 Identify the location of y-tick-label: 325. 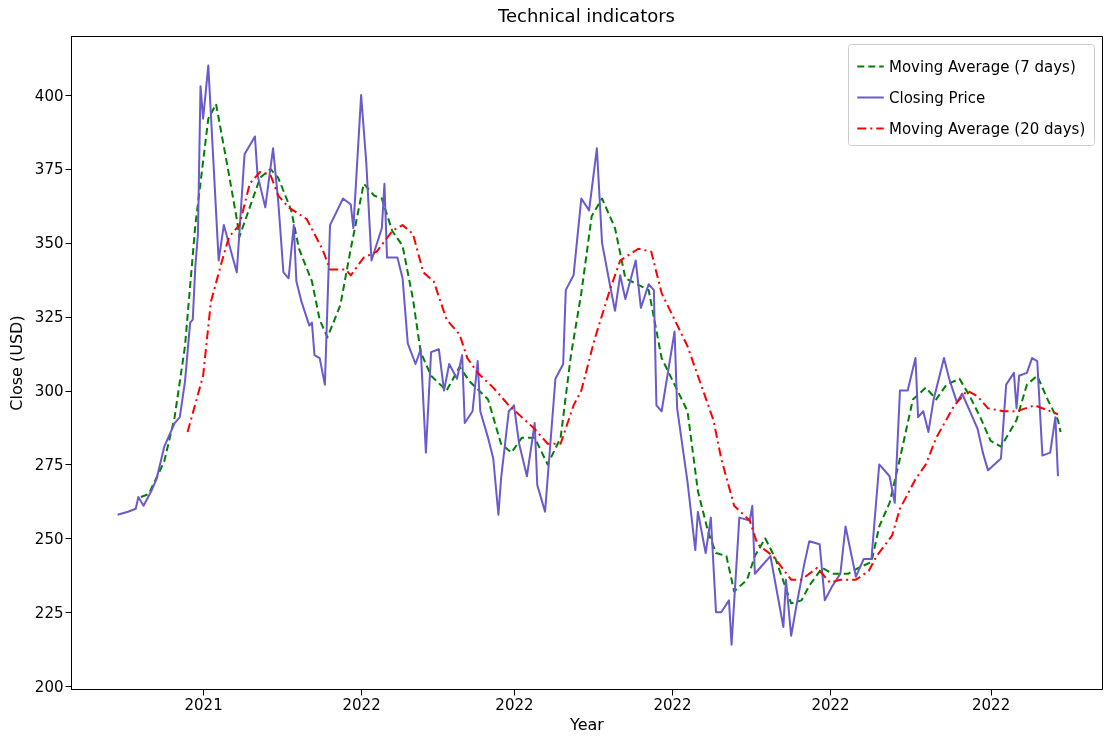
(49, 317).